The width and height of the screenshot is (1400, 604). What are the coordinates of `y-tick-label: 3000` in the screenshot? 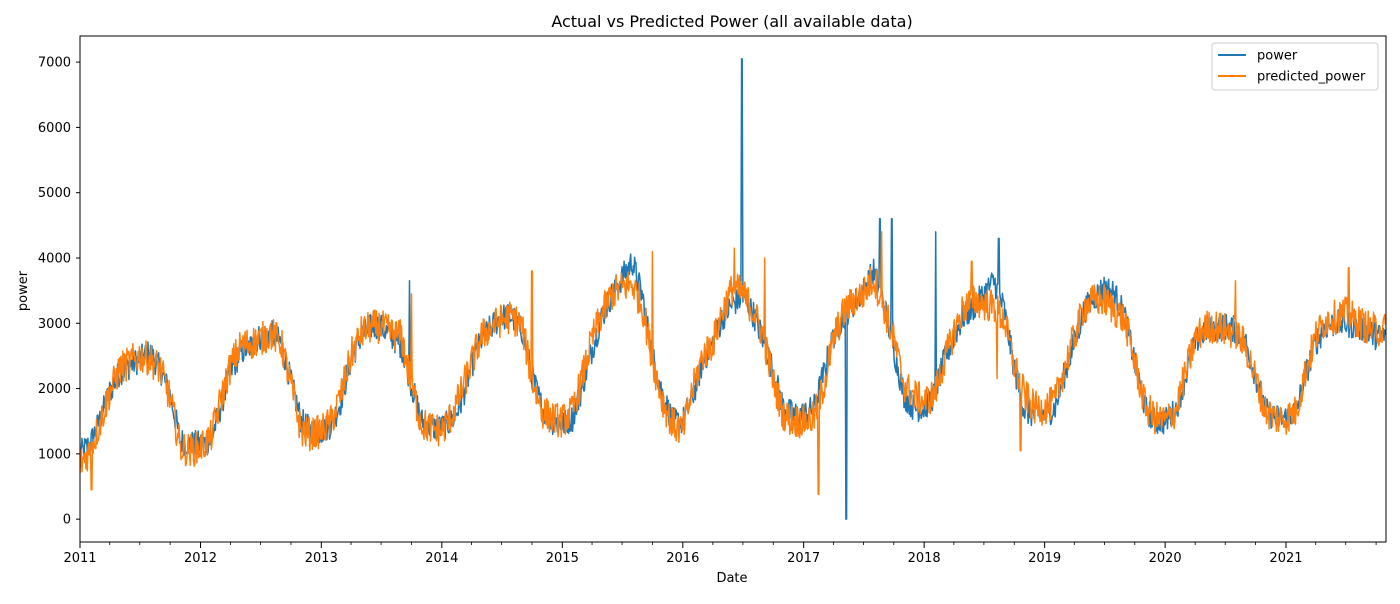 It's located at (54, 324).